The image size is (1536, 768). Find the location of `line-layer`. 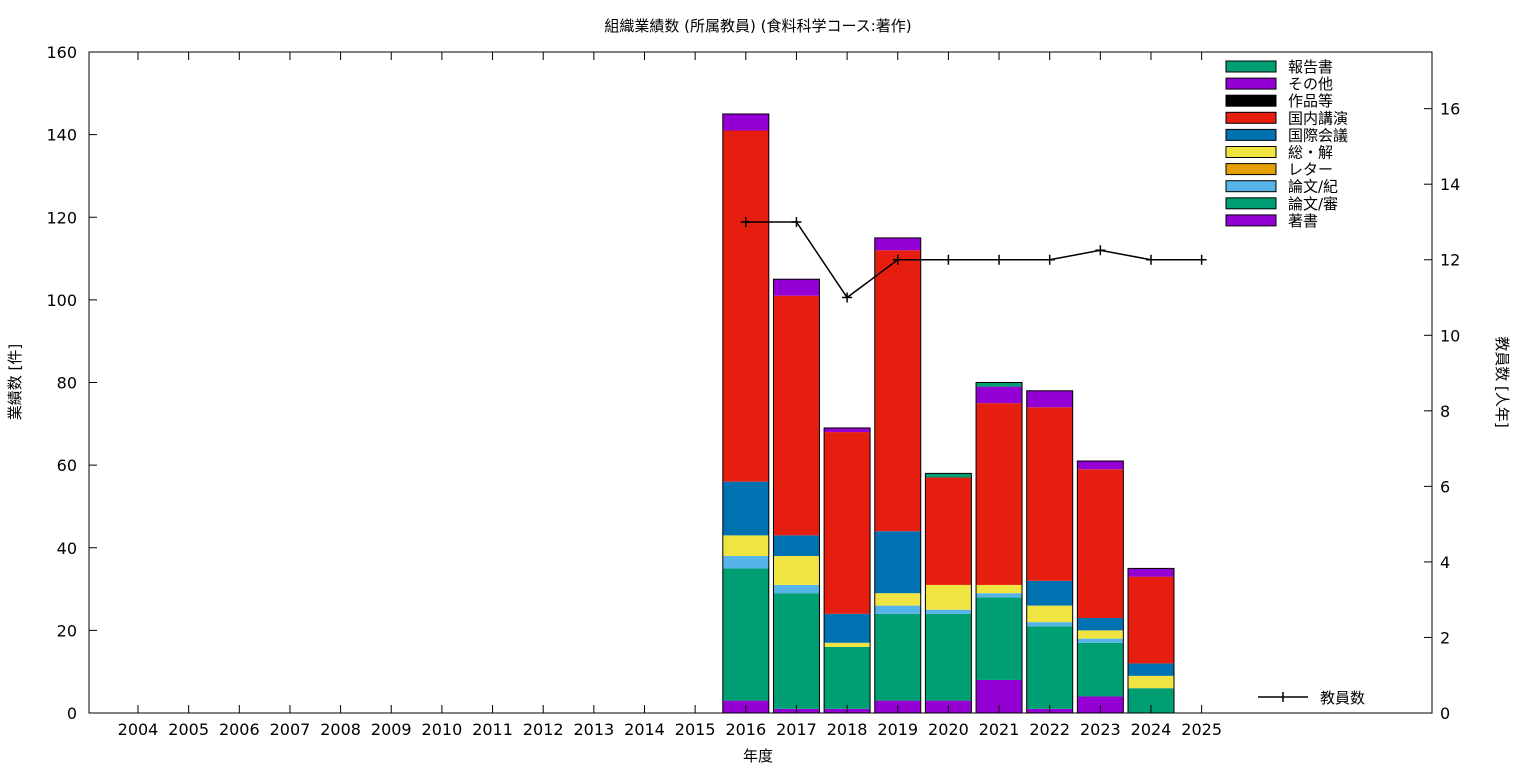

line-layer is located at coordinates (973, 259).